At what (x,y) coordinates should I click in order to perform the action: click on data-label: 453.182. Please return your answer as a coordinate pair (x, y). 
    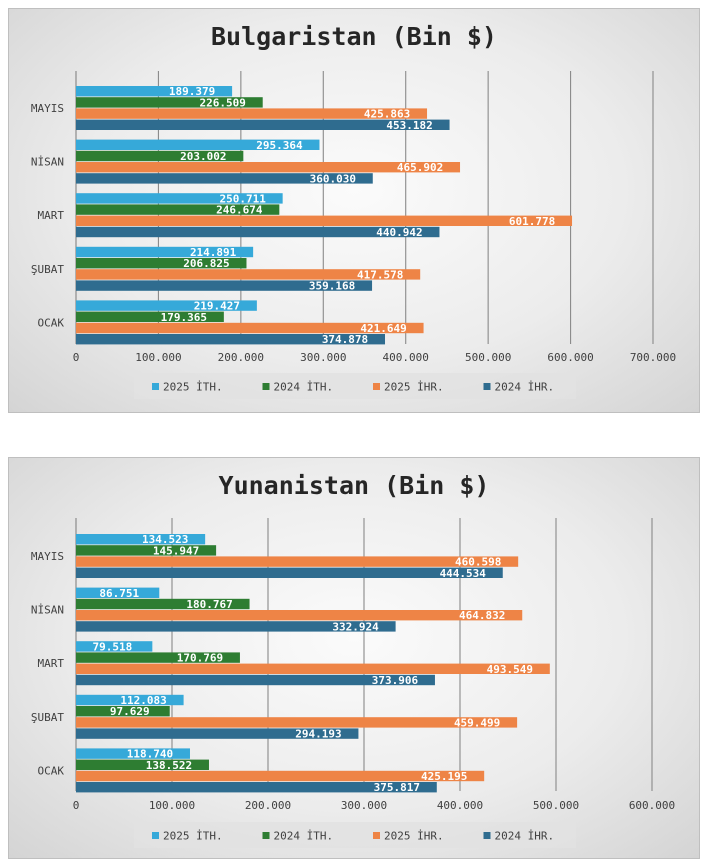
    Looking at the image, I should click on (409, 125).